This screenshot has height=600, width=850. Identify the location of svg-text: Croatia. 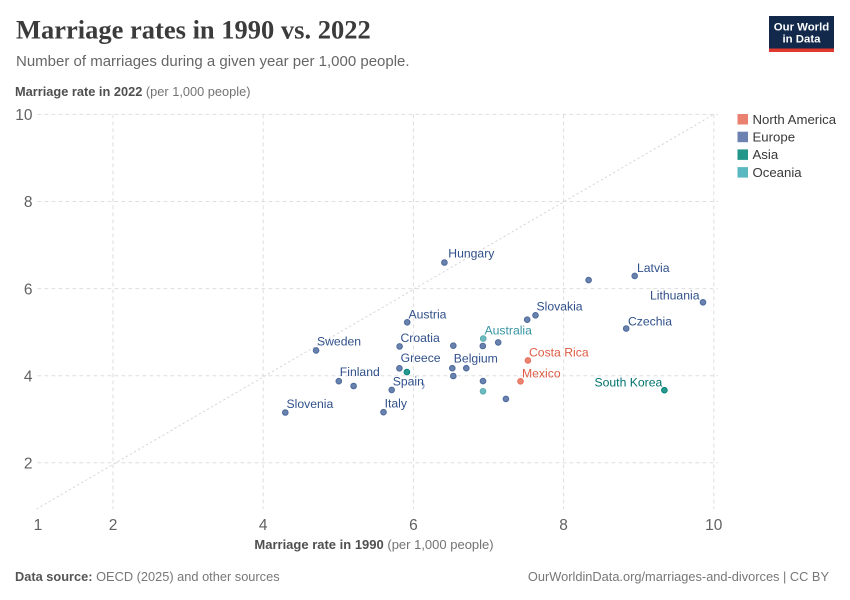
(421, 338).